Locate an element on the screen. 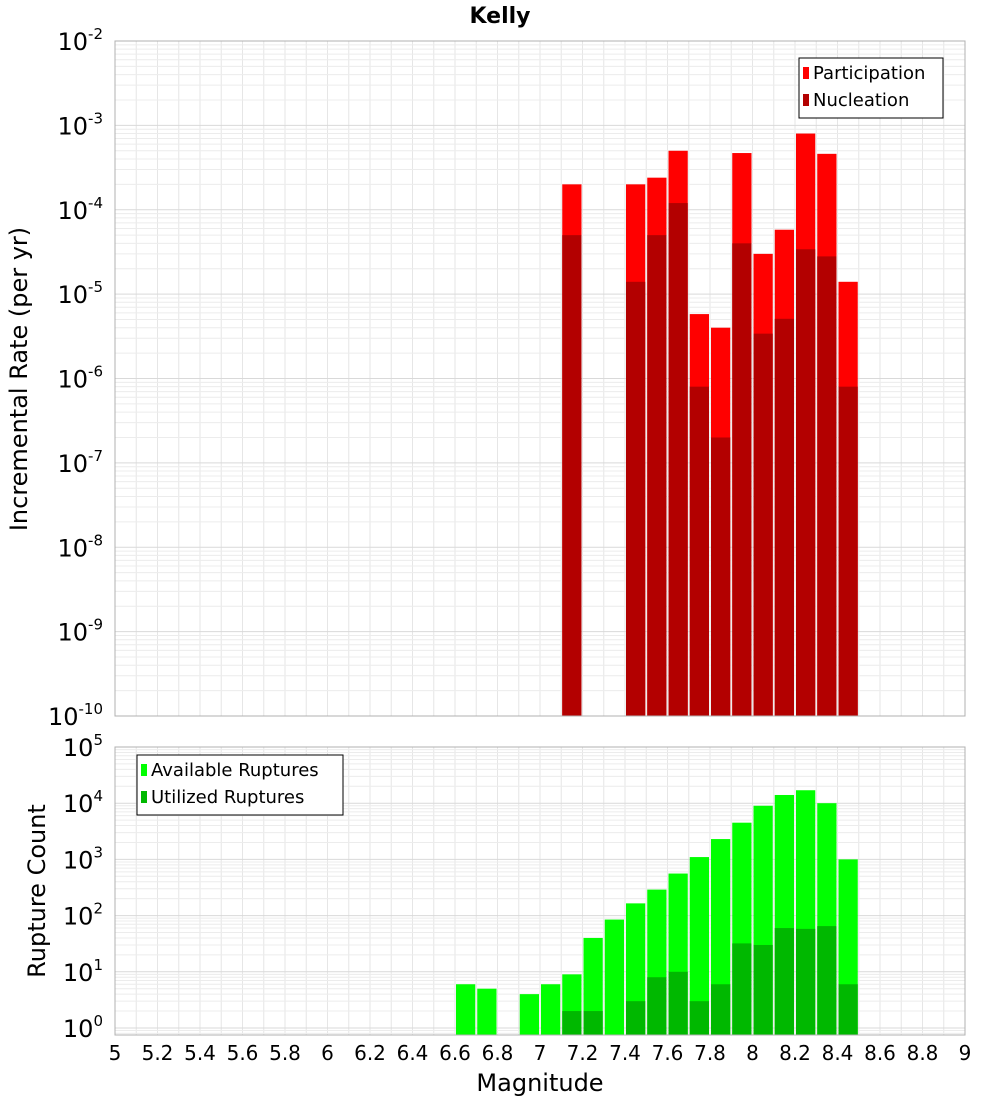 The image size is (1000, 1100). count-legend-box is located at coordinates (240, 785).